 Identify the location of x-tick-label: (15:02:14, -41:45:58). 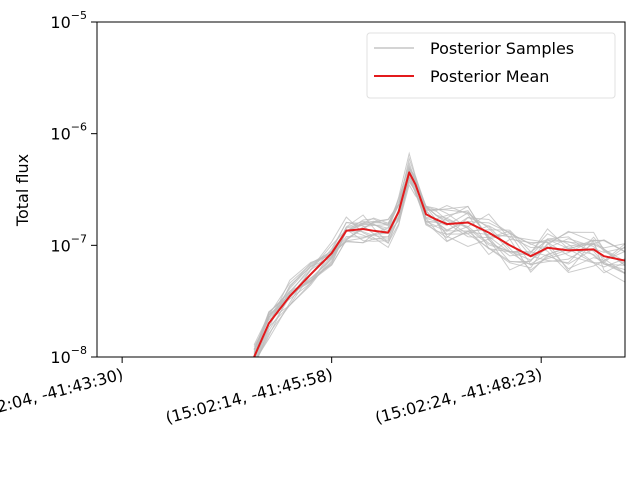
(248, 396).